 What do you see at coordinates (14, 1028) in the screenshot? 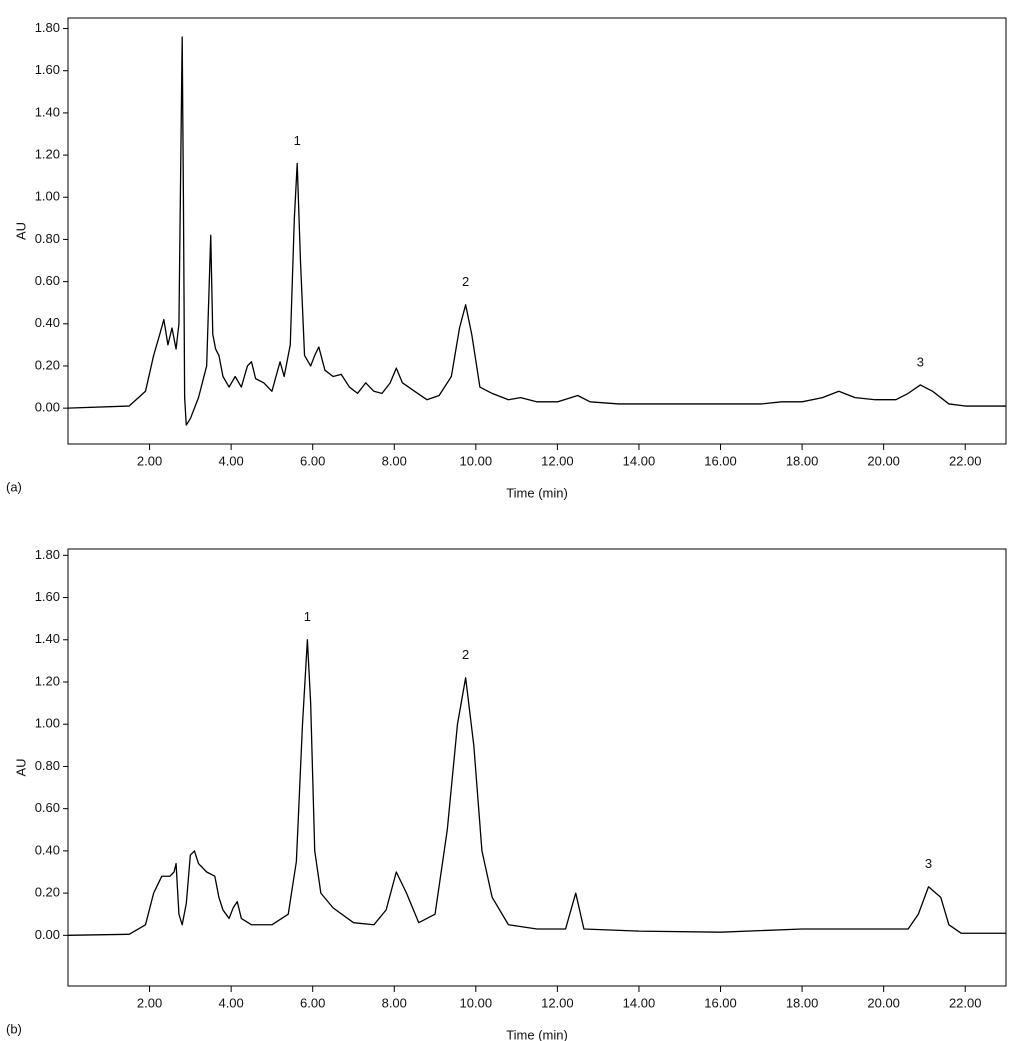
I see `panel-label: (b)` at bounding box center [14, 1028].